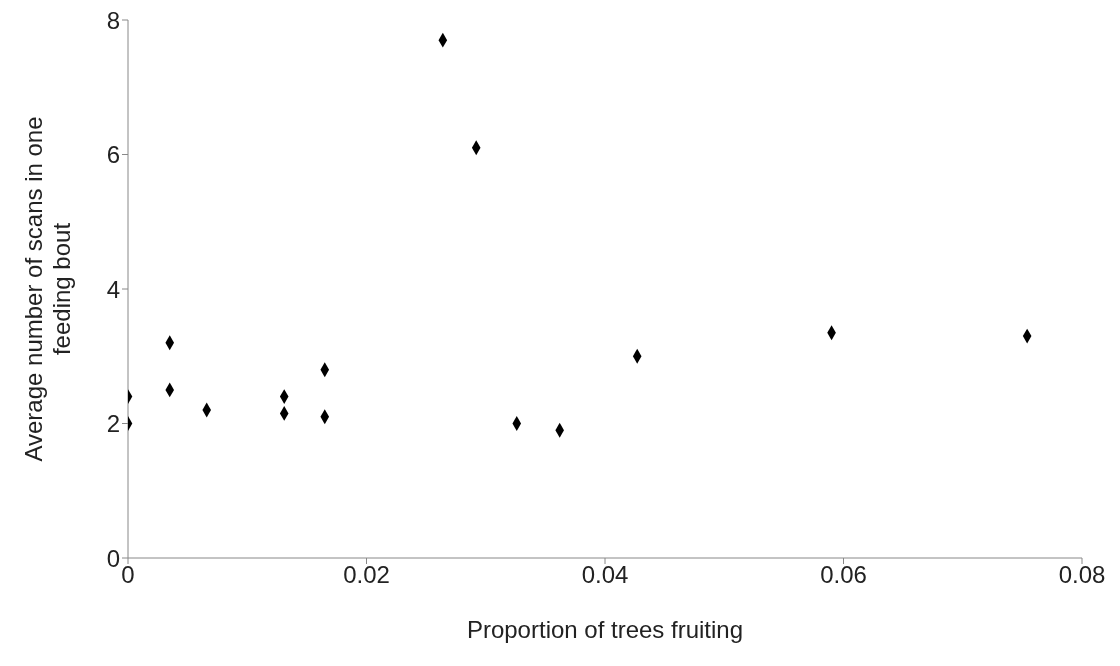  I want to click on x-axis-title: Proportion of trees fruiting, so click(605, 629).